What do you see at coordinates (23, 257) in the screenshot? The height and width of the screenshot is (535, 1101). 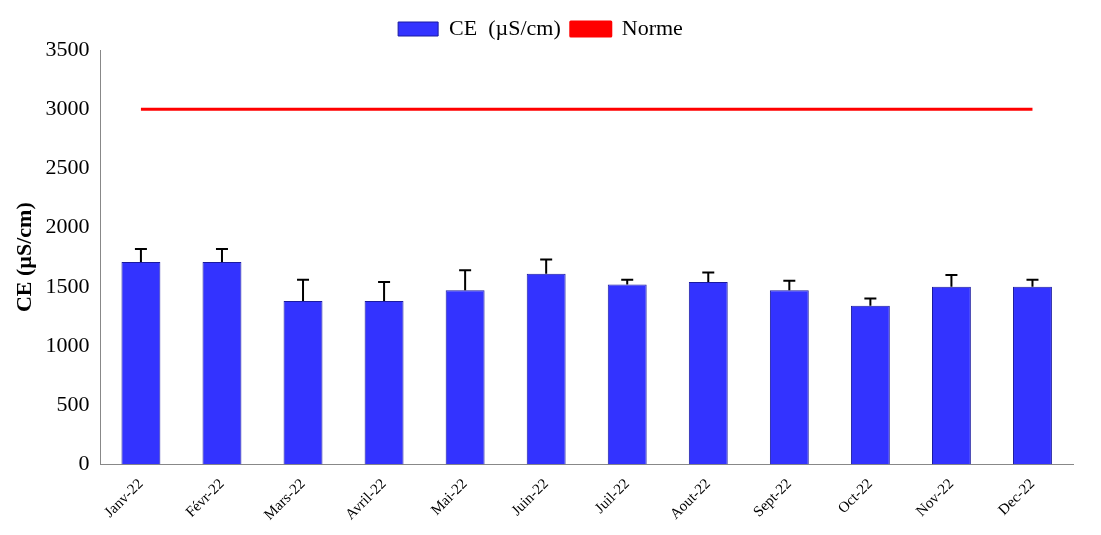 I see `y-axis-title: CE (µS/cm)` at bounding box center [23, 257].